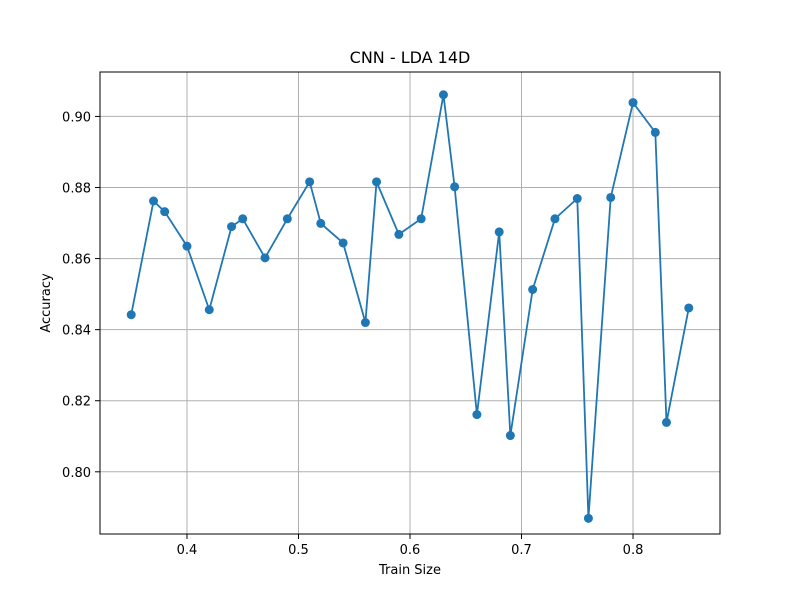  What do you see at coordinates (76, 331) in the screenshot?
I see `y-tick-label: 0.84` at bounding box center [76, 331].